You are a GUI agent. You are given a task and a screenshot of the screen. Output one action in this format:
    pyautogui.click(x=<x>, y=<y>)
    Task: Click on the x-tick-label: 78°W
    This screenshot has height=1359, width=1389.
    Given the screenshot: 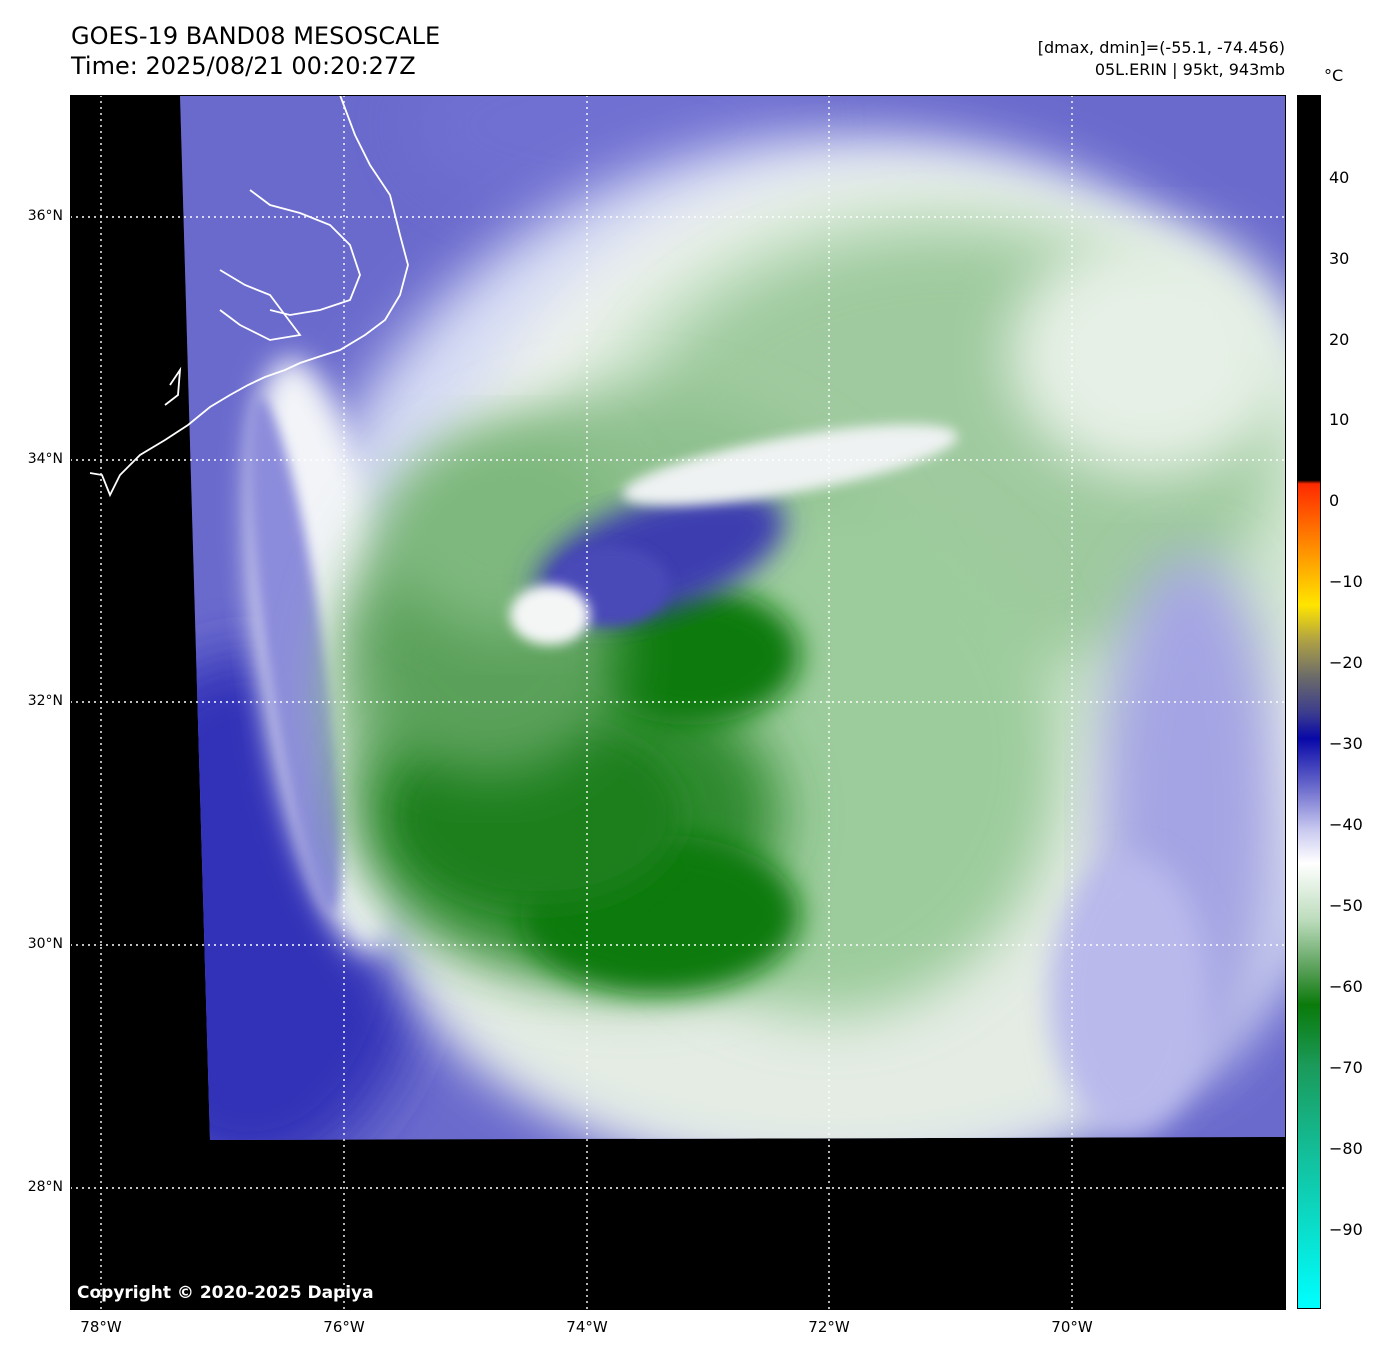 What is the action you would take?
    pyautogui.click(x=101, y=1327)
    